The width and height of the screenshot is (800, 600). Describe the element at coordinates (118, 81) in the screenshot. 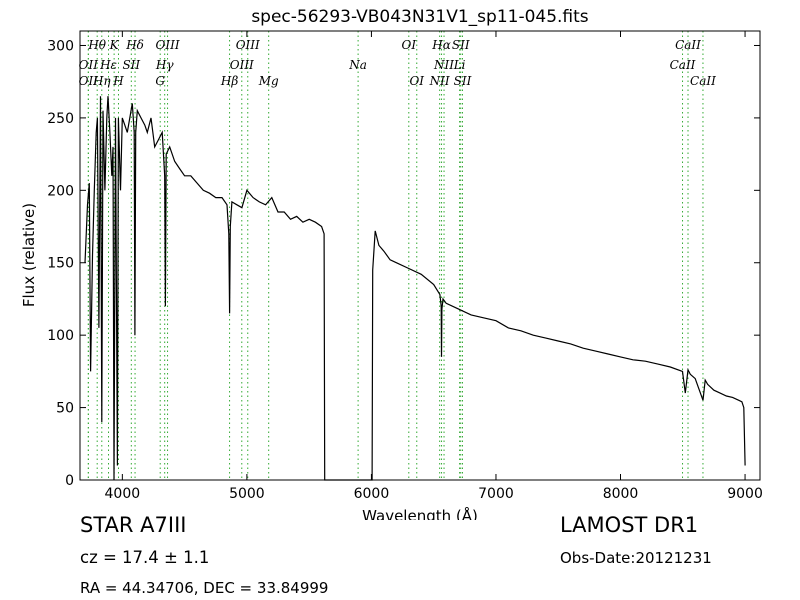

I see `line-label-7: H` at that location.